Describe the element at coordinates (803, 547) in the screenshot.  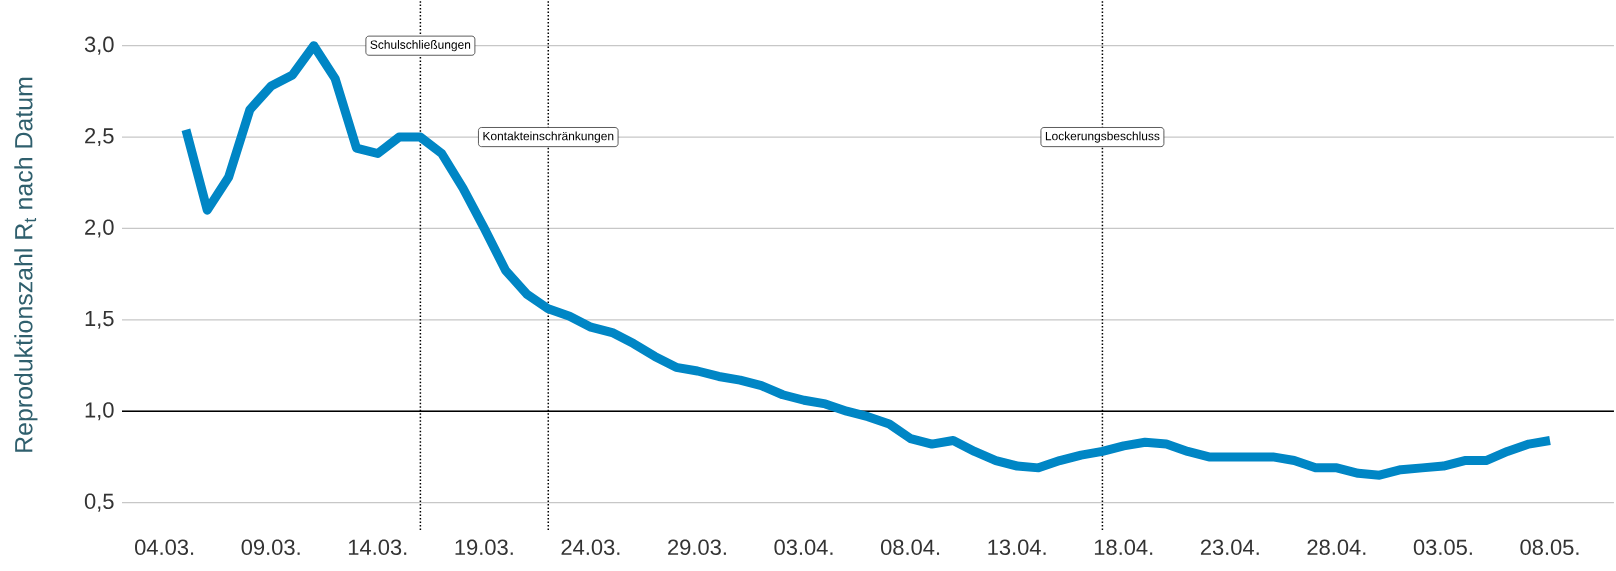
I see `x-tick-label: 03.04.` at that location.